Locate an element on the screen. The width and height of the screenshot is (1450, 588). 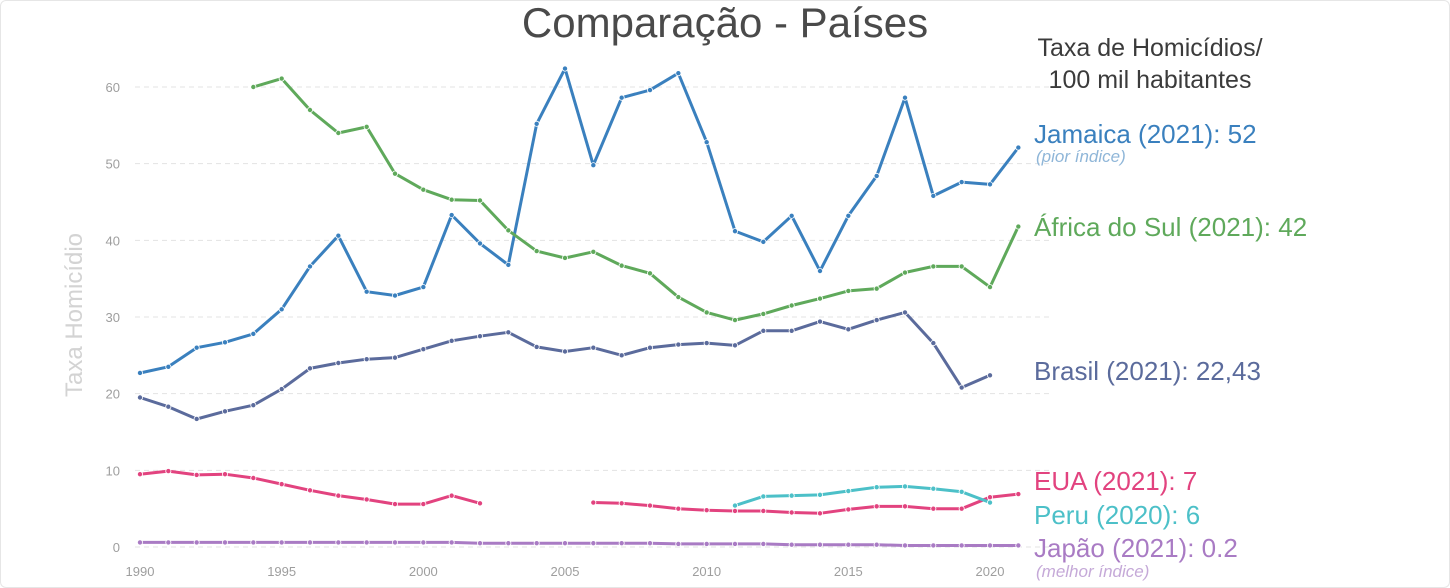
point-brasil-2001 is located at coordinates (451, 340).